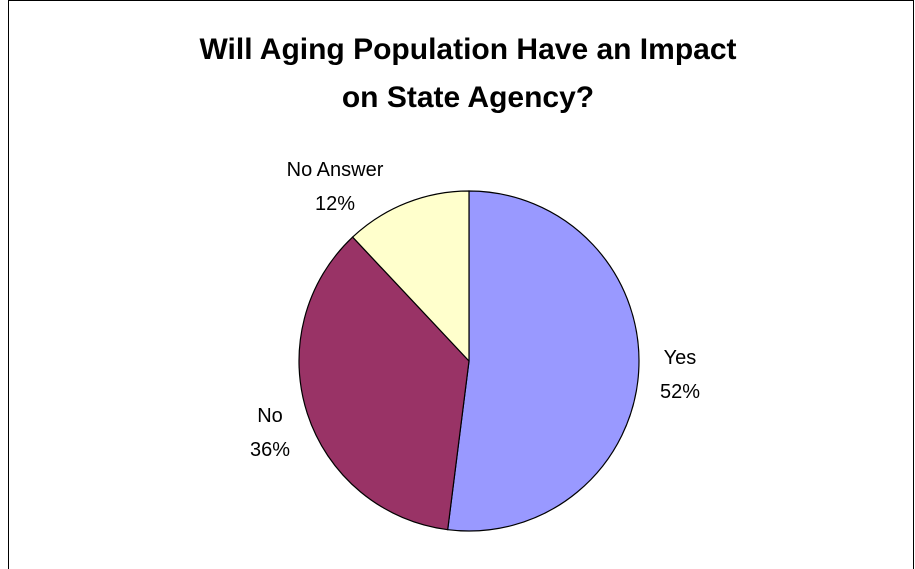 The image size is (915, 569). I want to click on slice-label-yes: Yes, so click(680, 358).